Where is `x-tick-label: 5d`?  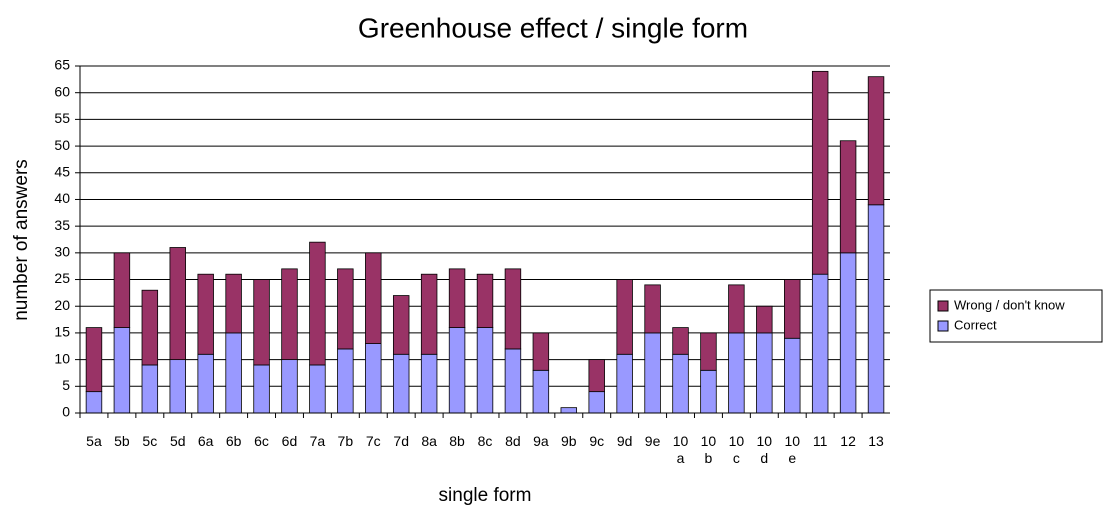 x-tick-label: 5d is located at coordinates (177, 441).